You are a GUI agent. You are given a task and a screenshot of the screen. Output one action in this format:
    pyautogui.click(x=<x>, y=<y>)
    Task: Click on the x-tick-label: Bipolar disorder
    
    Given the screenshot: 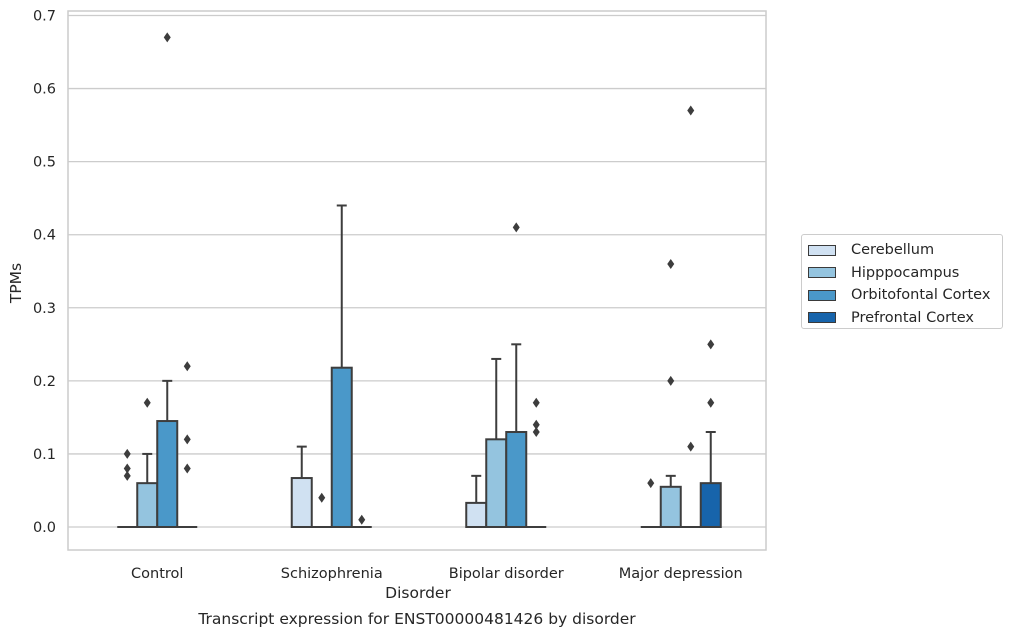 What is the action you would take?
    pyautogui.click(x=506, y=574)
    